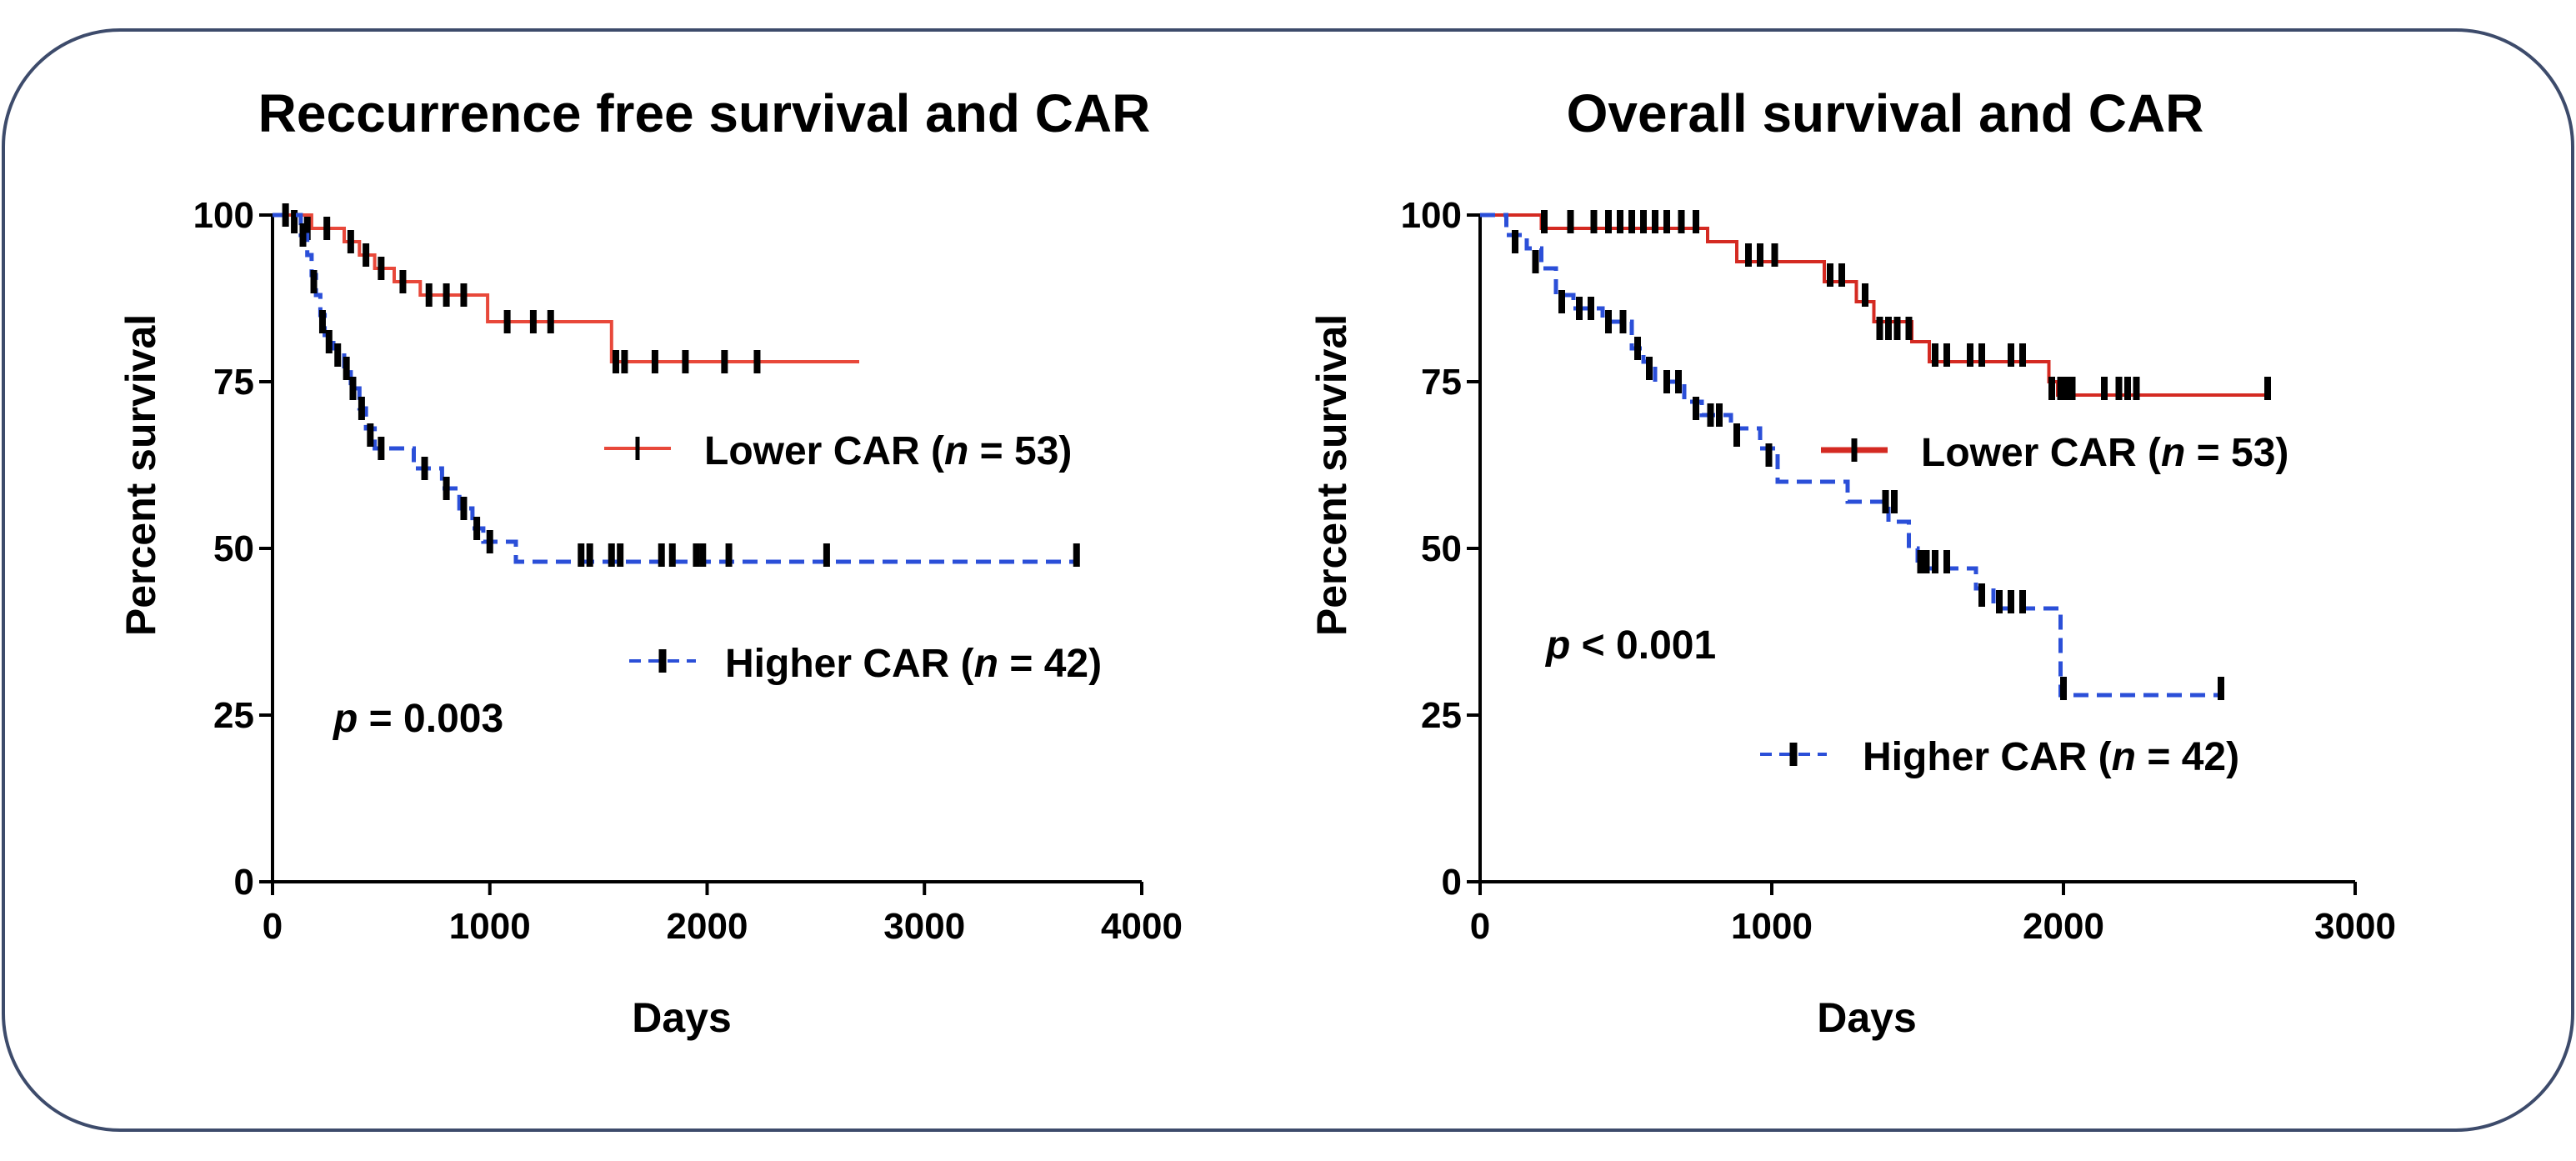 This screenshot has height=1161, width=2576. I want to click on p-value-annotation: p < 0.001, so click(1630, 645).